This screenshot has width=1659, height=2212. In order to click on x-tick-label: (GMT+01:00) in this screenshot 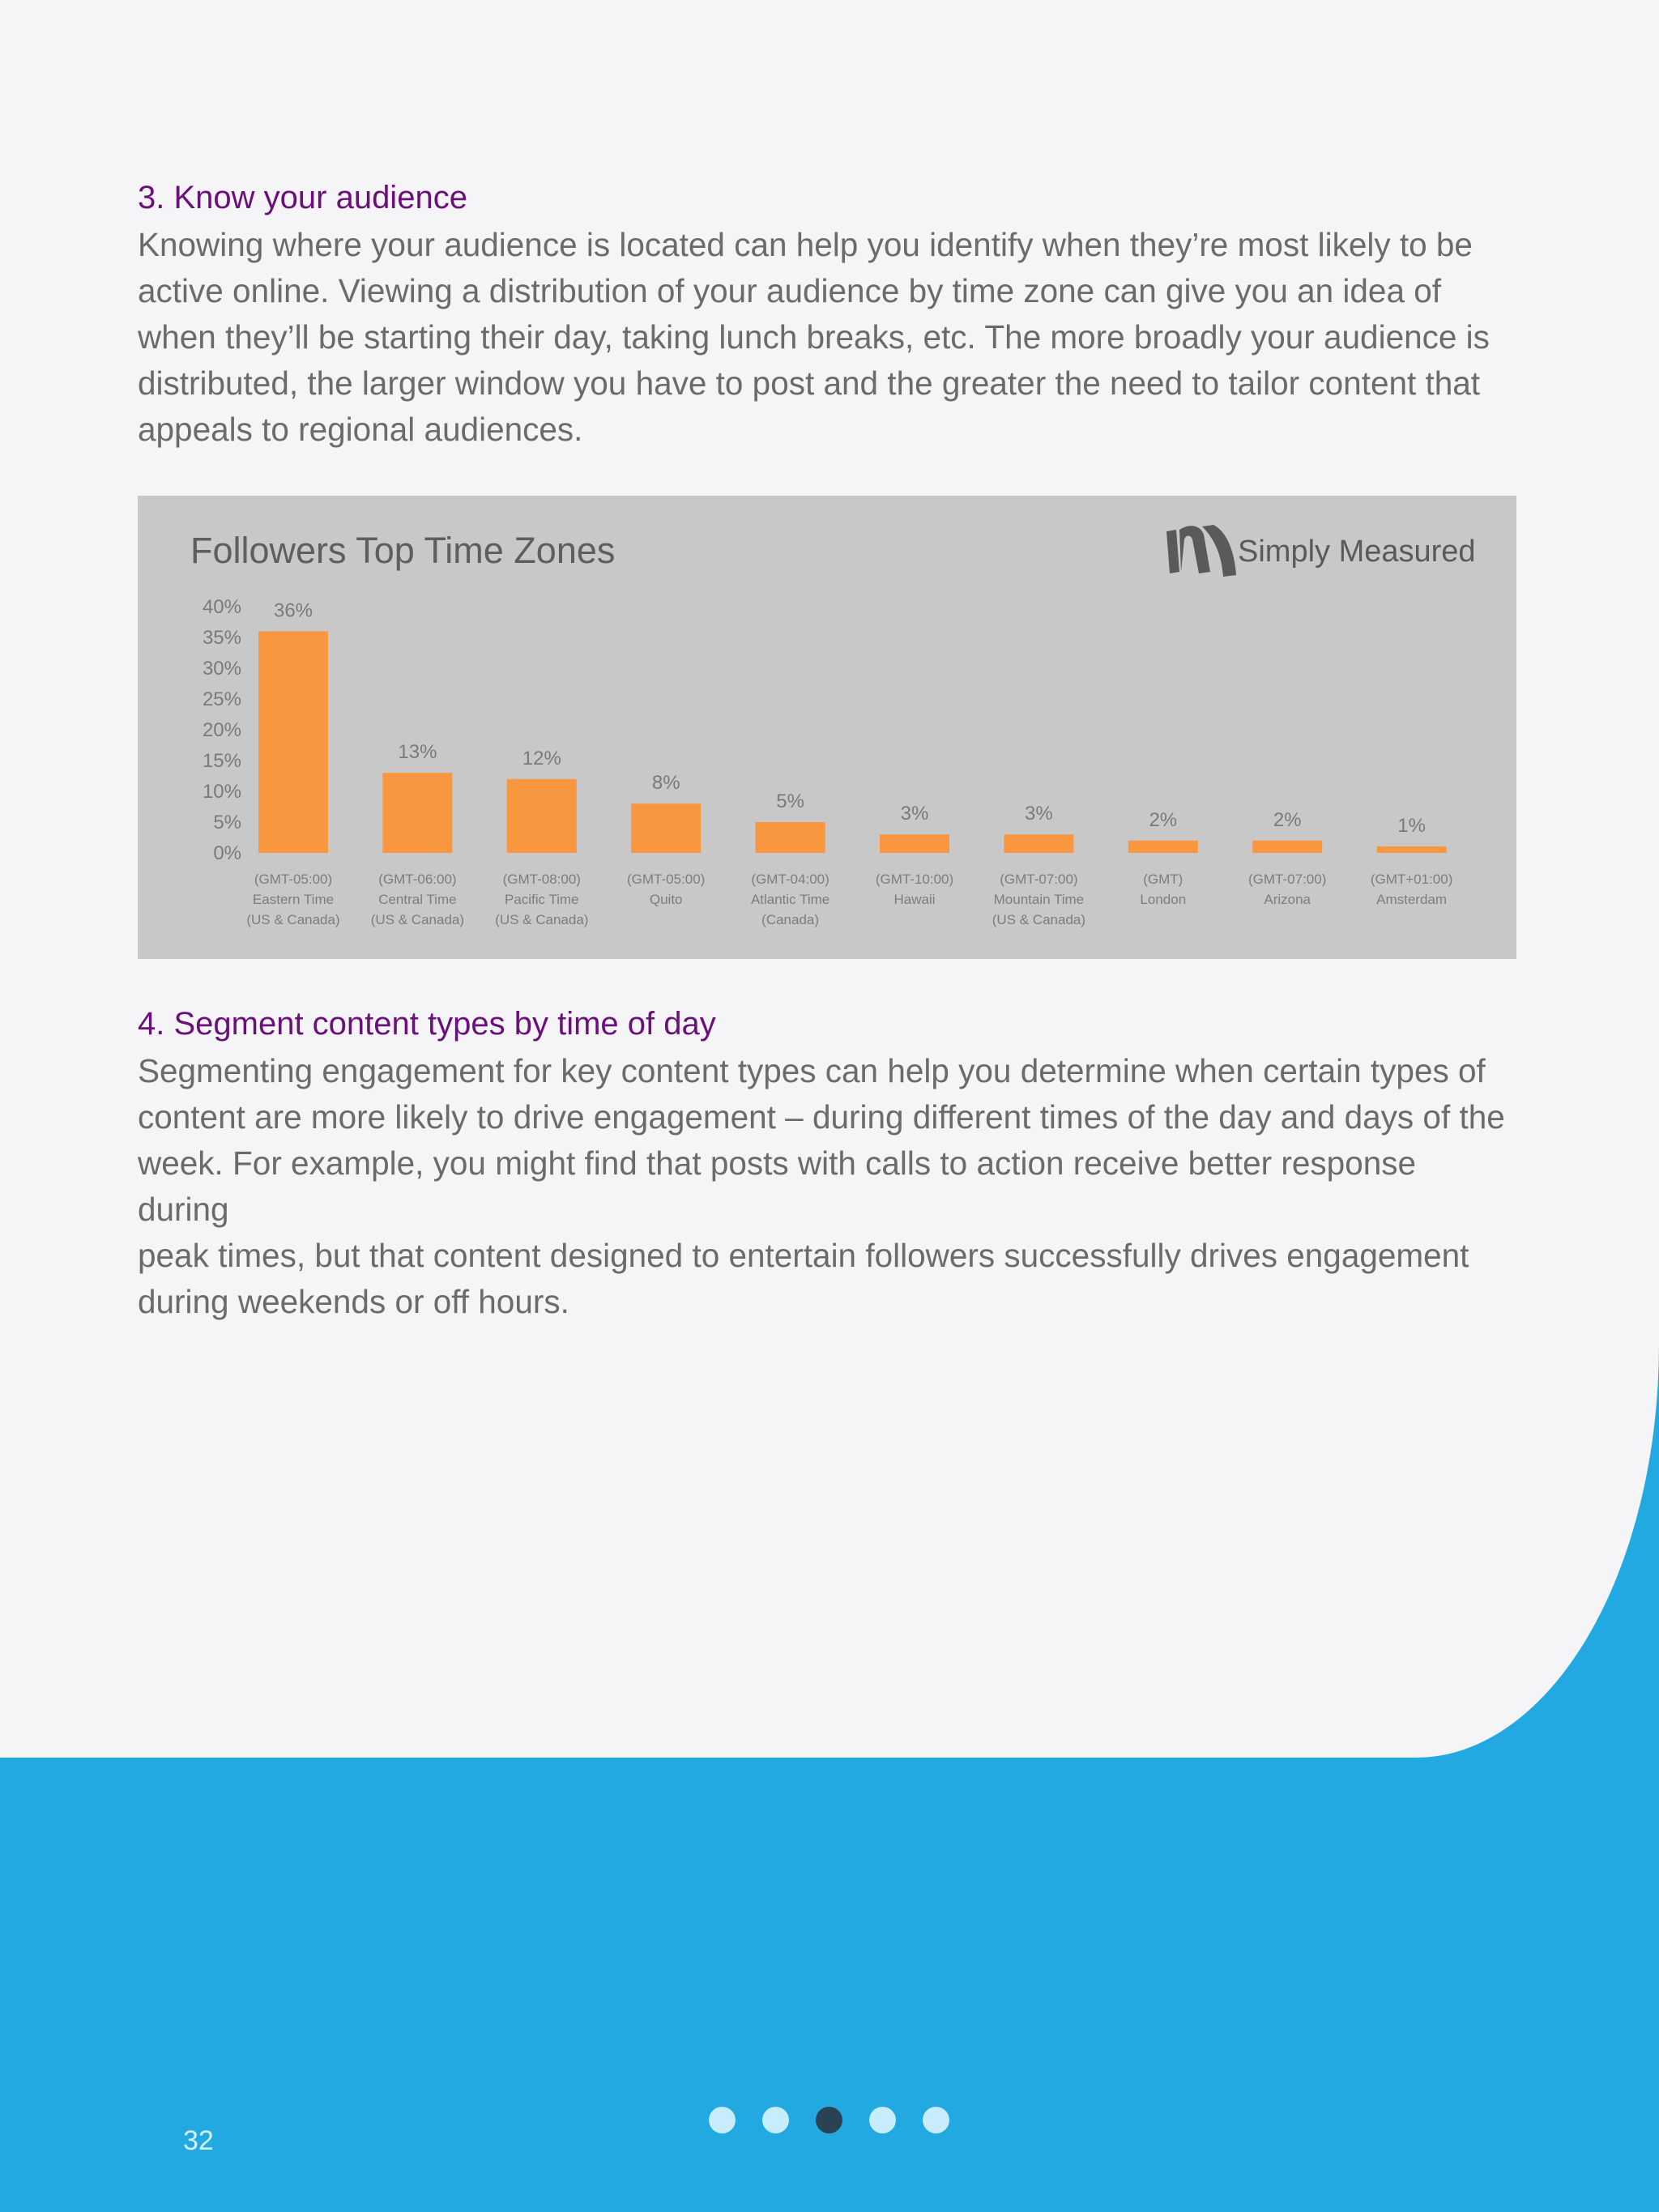, I will do `click(1412, 880)`.